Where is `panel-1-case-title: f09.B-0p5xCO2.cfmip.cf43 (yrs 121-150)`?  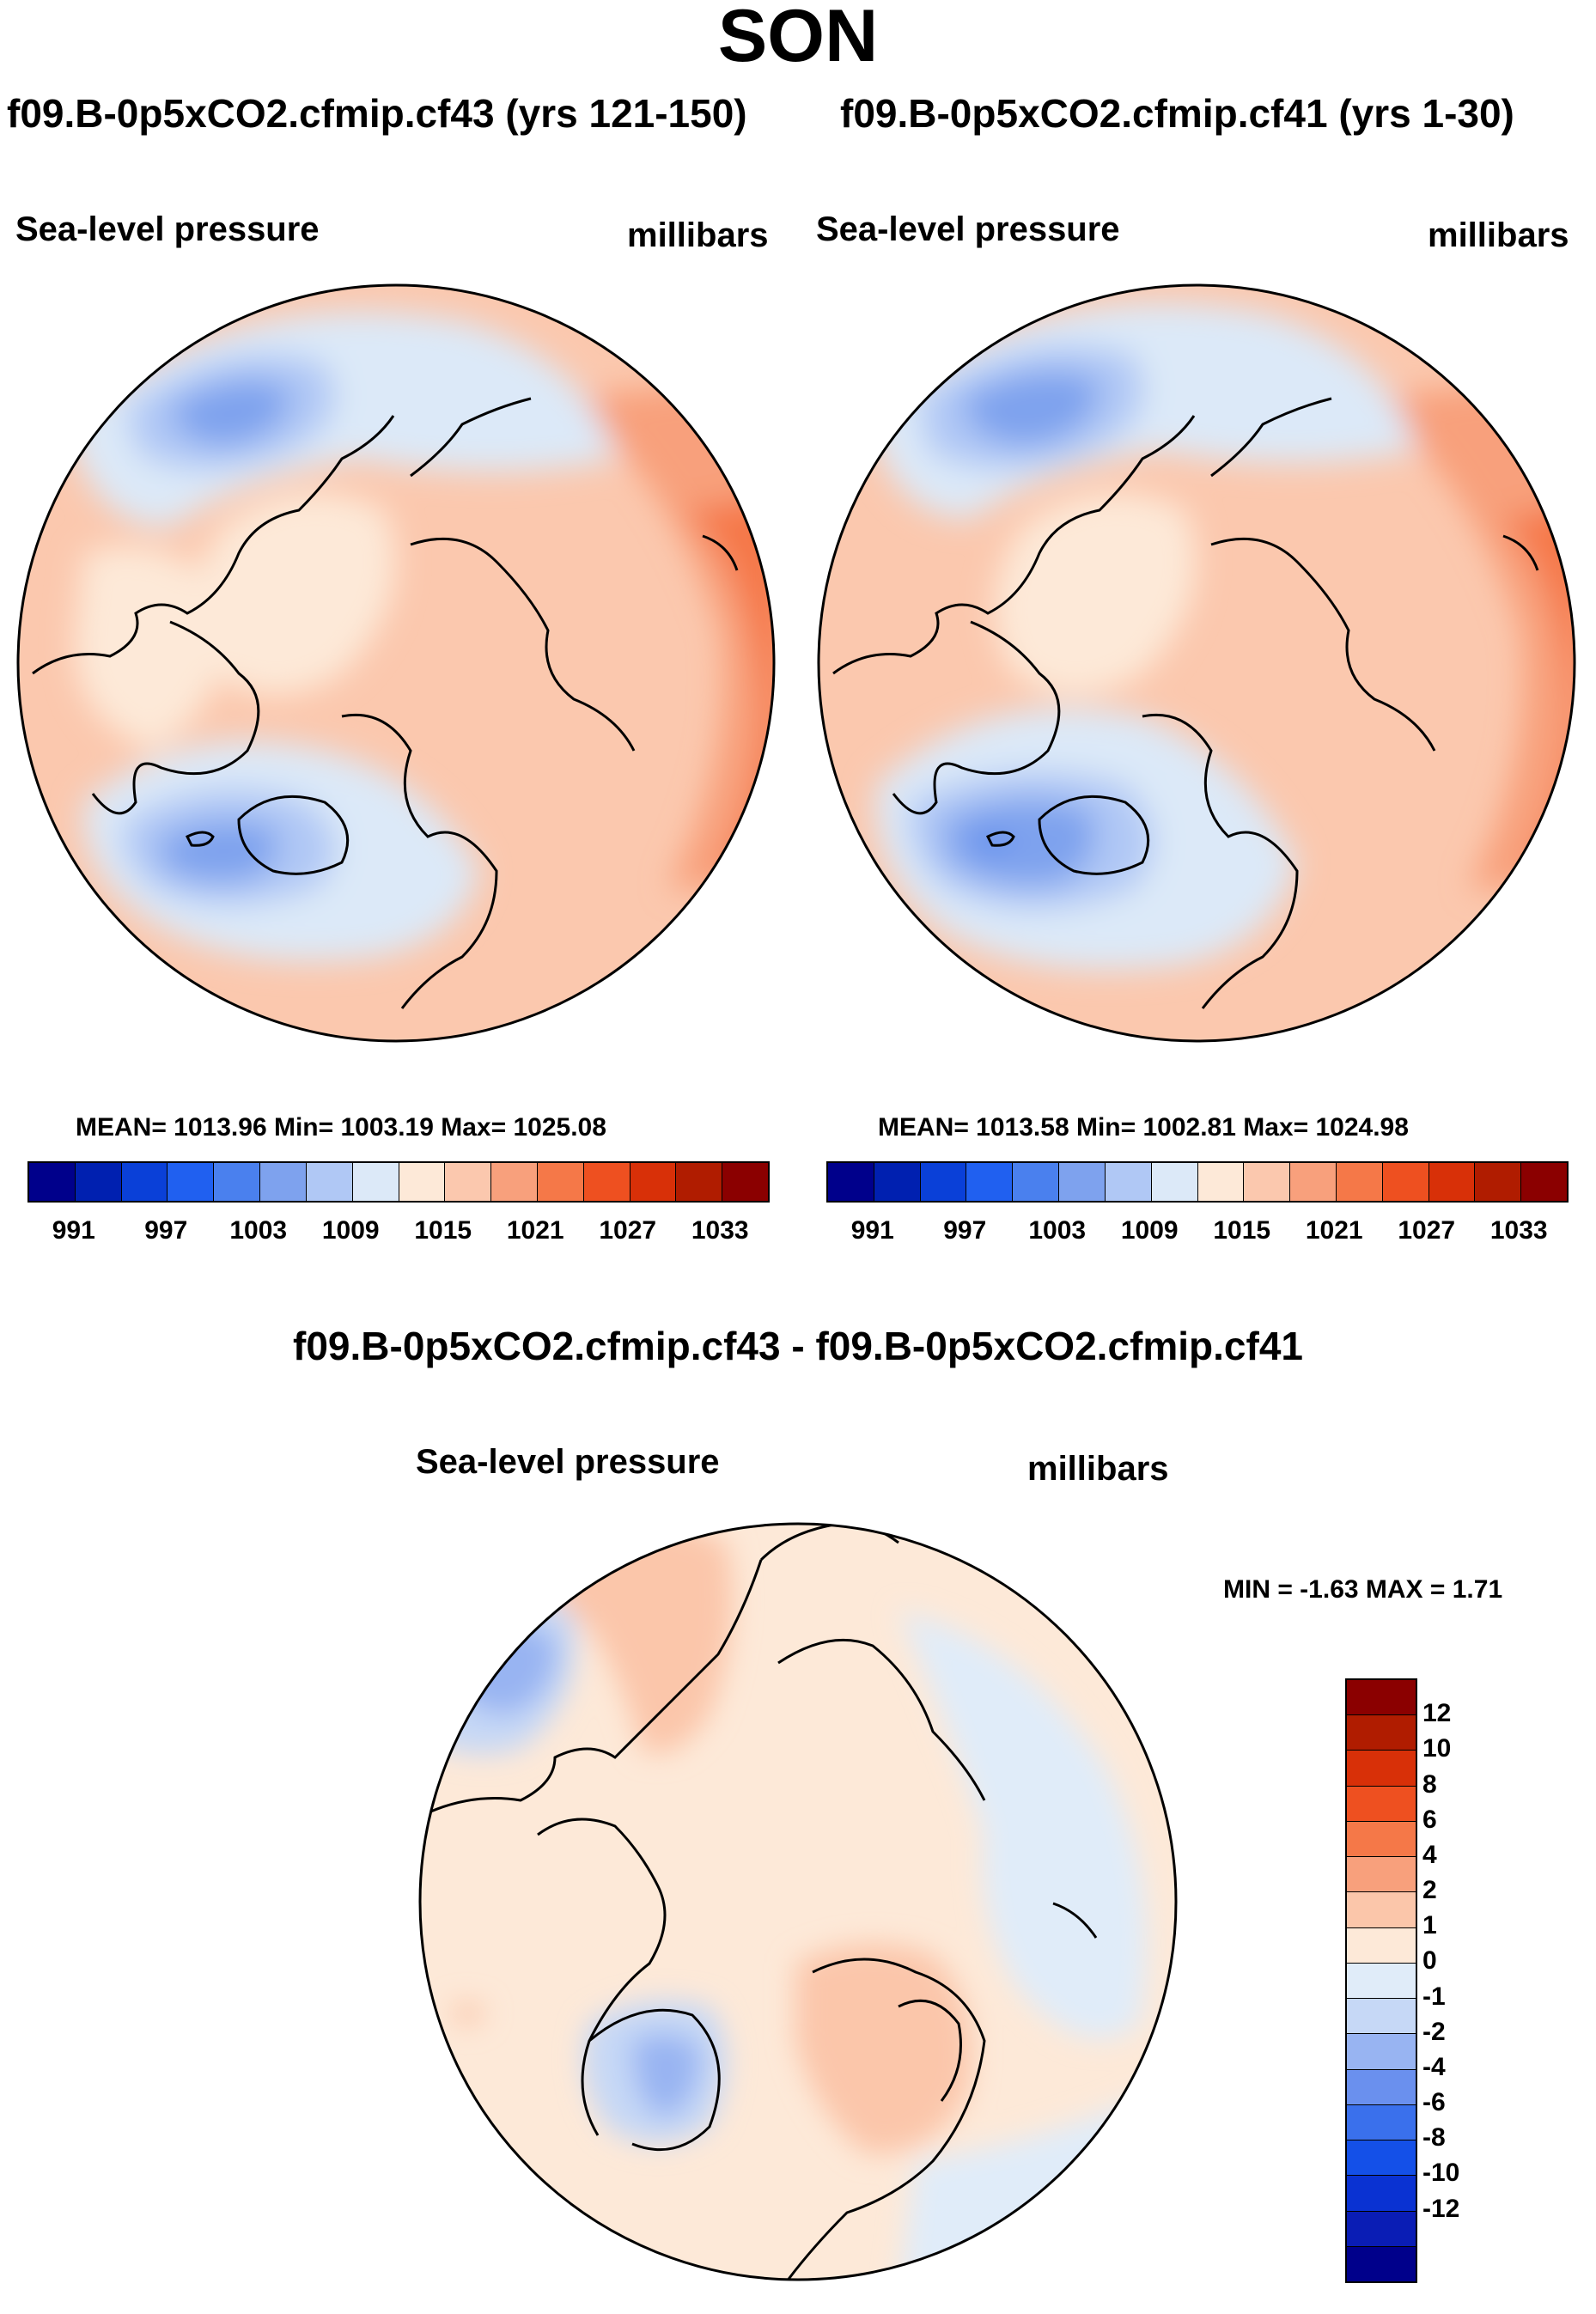
panel-1-case-title: f09.B-0p5xCO2.cfmip.cf43 (yrs 121-150) is located at coordinates (377, 114).